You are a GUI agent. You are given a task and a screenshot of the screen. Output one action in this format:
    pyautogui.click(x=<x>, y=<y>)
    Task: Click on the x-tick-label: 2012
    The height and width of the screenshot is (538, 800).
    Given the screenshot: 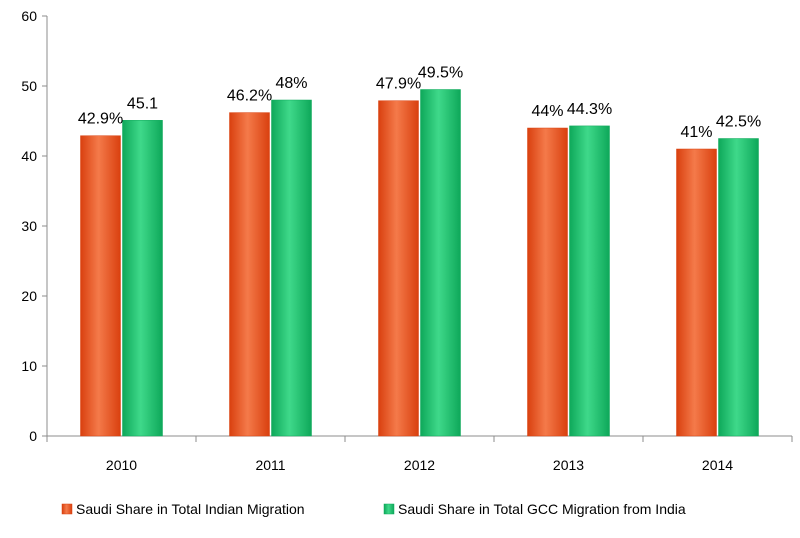 What is the action you would take?
    pyautogui.click(x=419, y=465)
    